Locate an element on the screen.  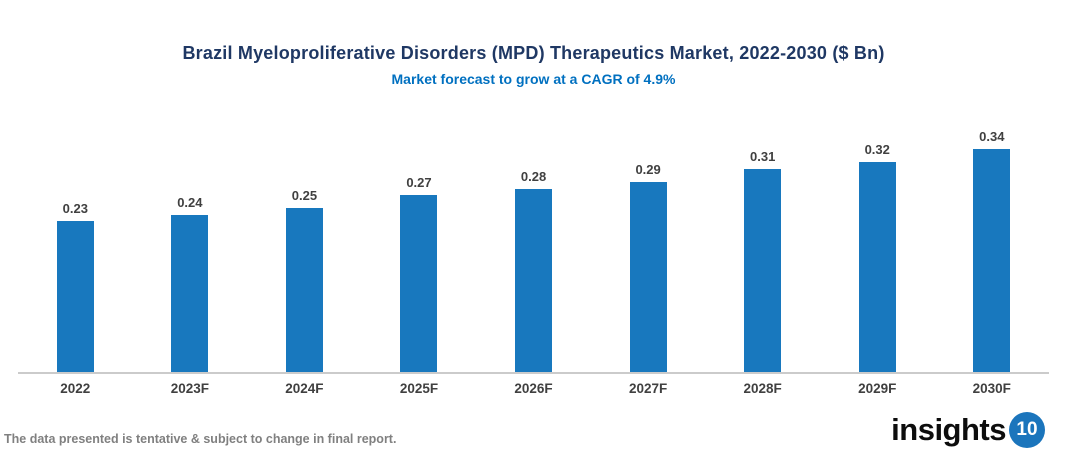
x-tick-label: 2026F is located at coordinates (533, 388).